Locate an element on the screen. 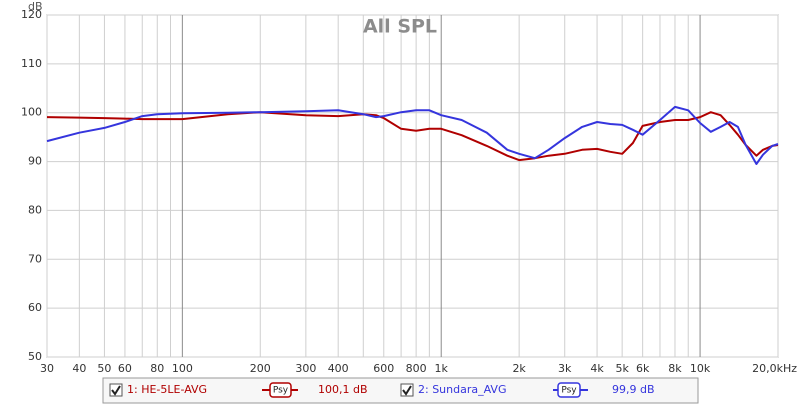 The image size is (800, 405). series-lines is located at coordinates (412, 135).